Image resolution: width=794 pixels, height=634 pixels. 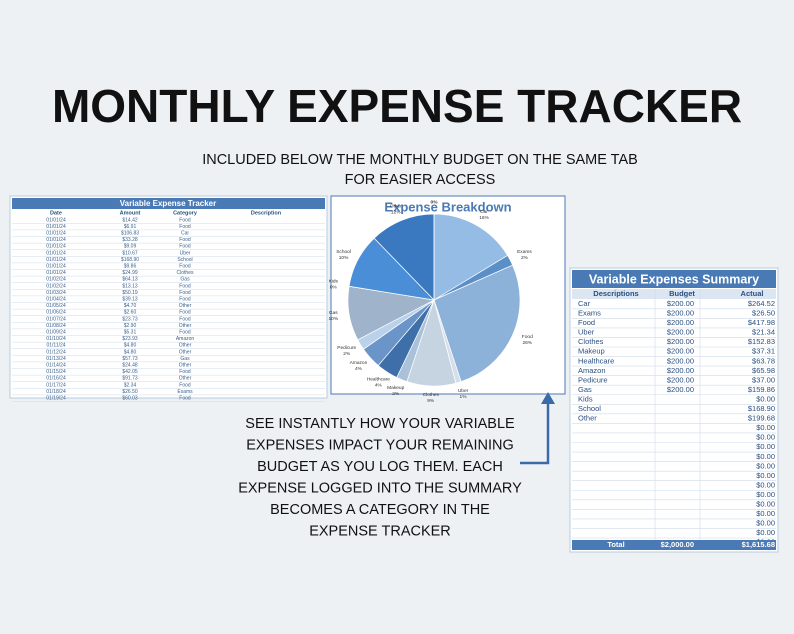 I want to click on cell: Uber, so click(x=586, y=332).